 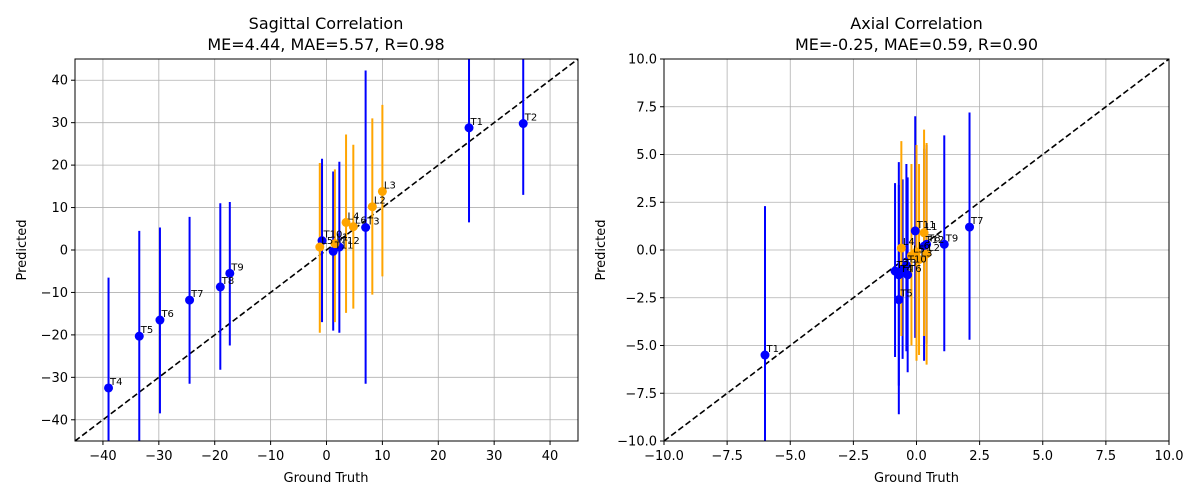 I want to click on axial-point-T4, so click(x=899, y=275).